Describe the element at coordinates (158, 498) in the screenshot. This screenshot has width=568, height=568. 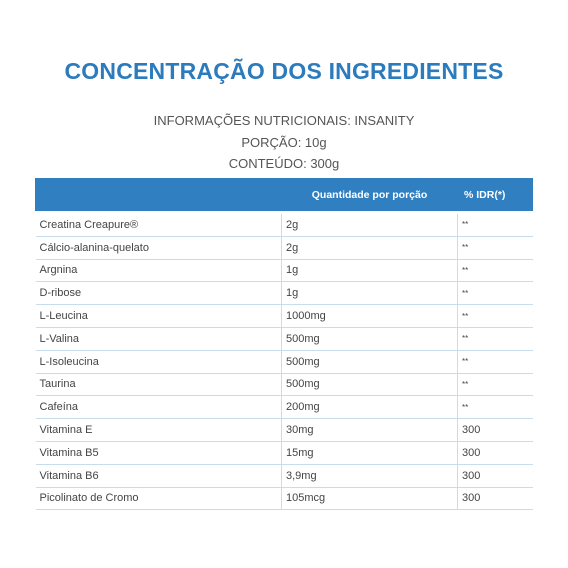
I see `table-cell: Picolinato de Cromo` at that location.